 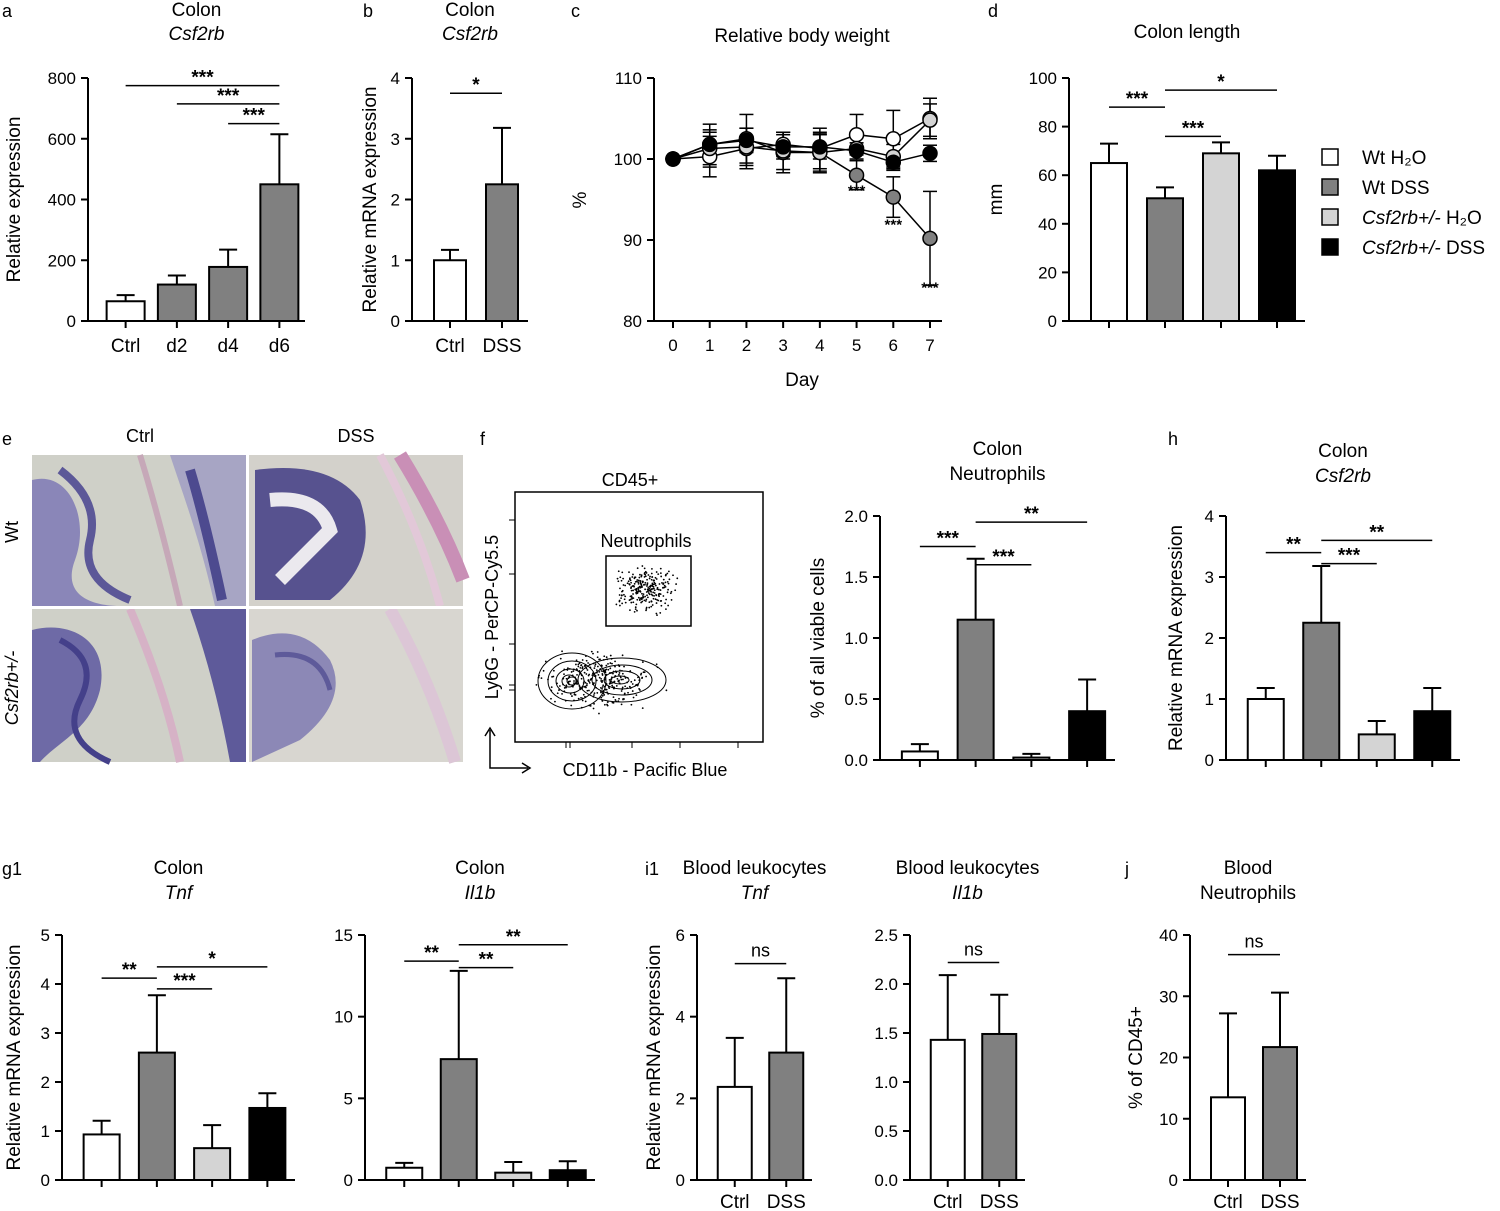 What do you see at coordinates (395, 139) in the screenshot?
I see `y-tick-label: 3` at bounding box center [395, 139].